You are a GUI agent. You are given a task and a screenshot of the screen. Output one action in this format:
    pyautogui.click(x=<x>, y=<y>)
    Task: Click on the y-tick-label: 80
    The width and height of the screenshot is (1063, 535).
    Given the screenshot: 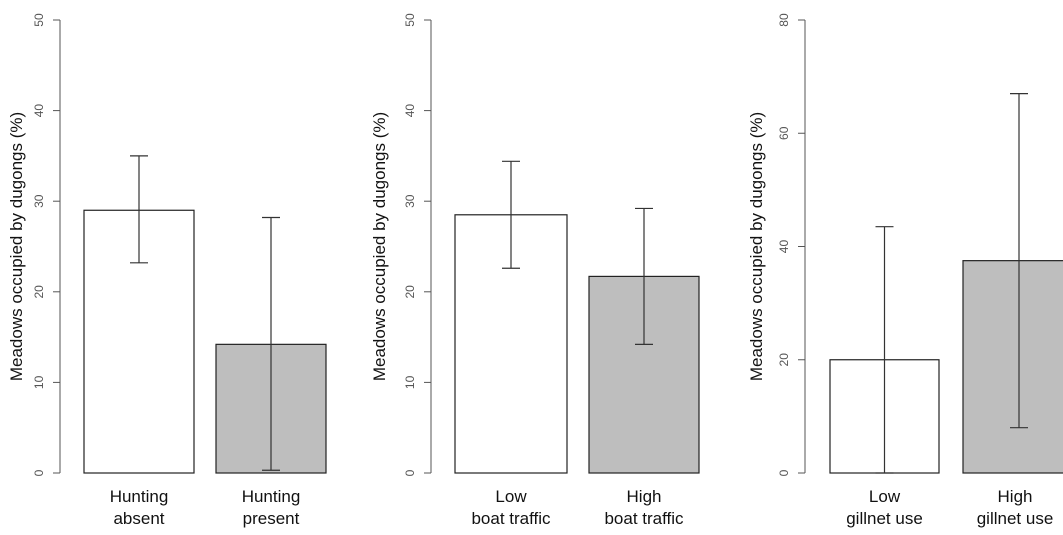 What is the action you would take?
    pyautogui.click(x=784, y=20)
    